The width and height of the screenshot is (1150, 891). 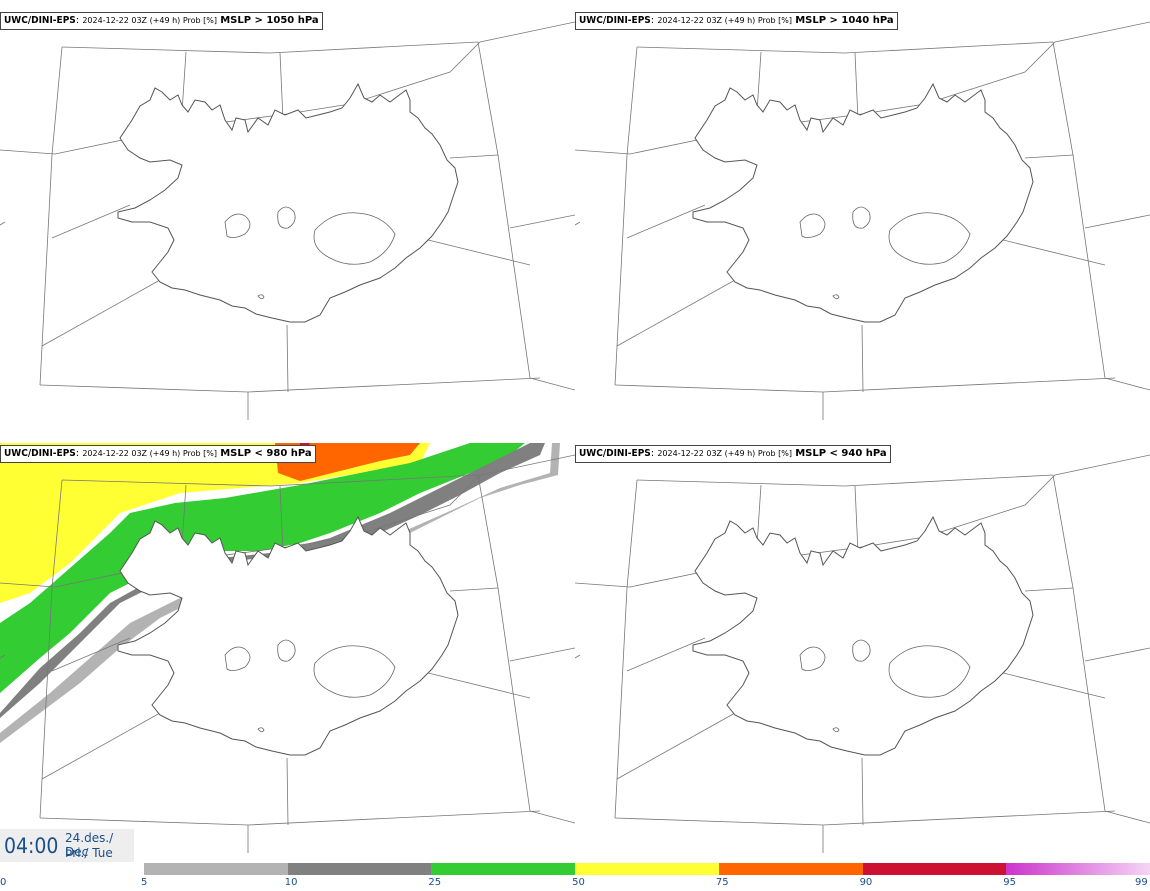 What do you see at coordinates (291, 882) in the screenshot?
I see `colorbar-tick-label: 10` at bounding box center [291, 882].